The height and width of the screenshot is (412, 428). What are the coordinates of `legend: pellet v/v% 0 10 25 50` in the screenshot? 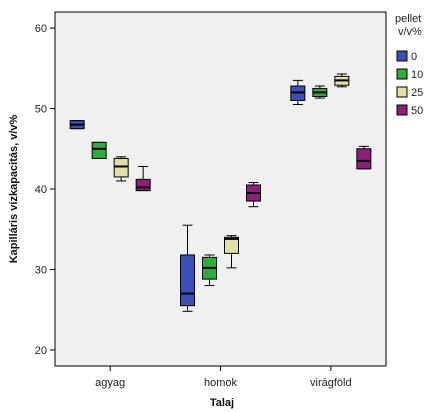 It's located at (409, 65).